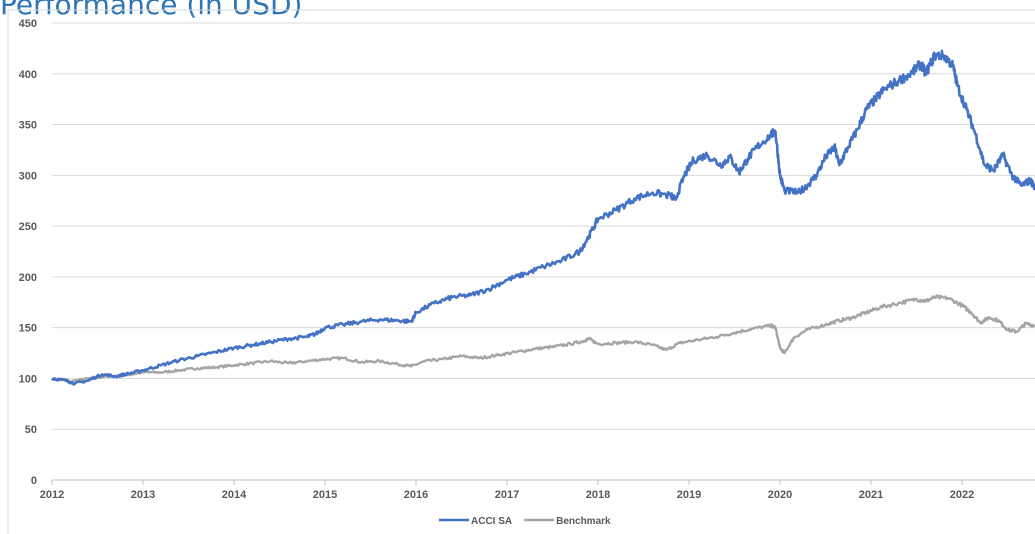  I want to click on y-tick-label: 300, so click(28, 176).